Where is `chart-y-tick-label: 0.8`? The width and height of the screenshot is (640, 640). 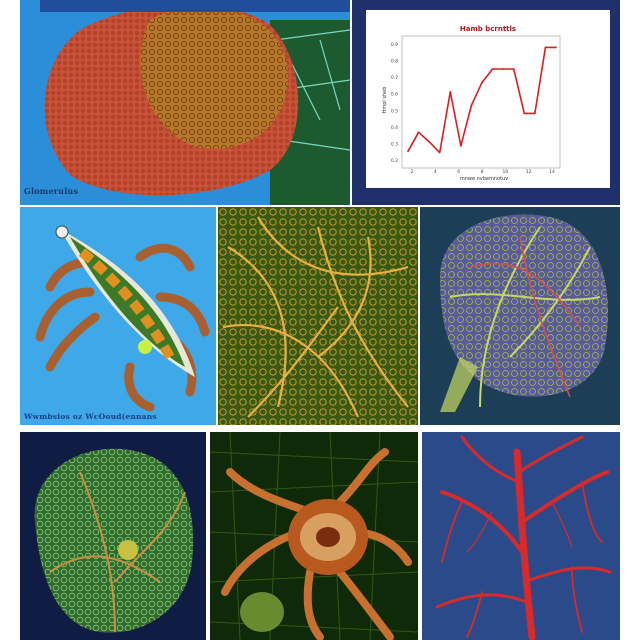 chart-y-tick-label: 0.8 is located at coordinates (394, 62).